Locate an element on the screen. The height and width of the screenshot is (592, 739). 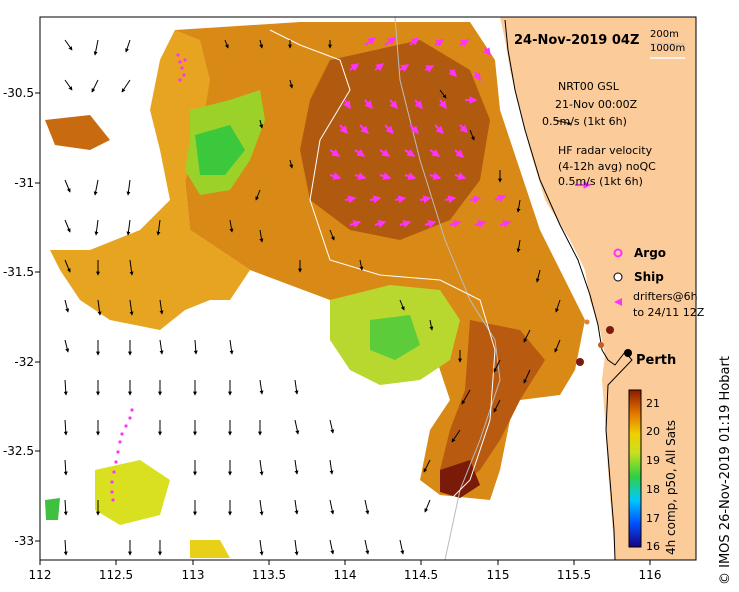
radar-scale: 0.5m/s (1kt 6h) is located at coordinates (600, 181).